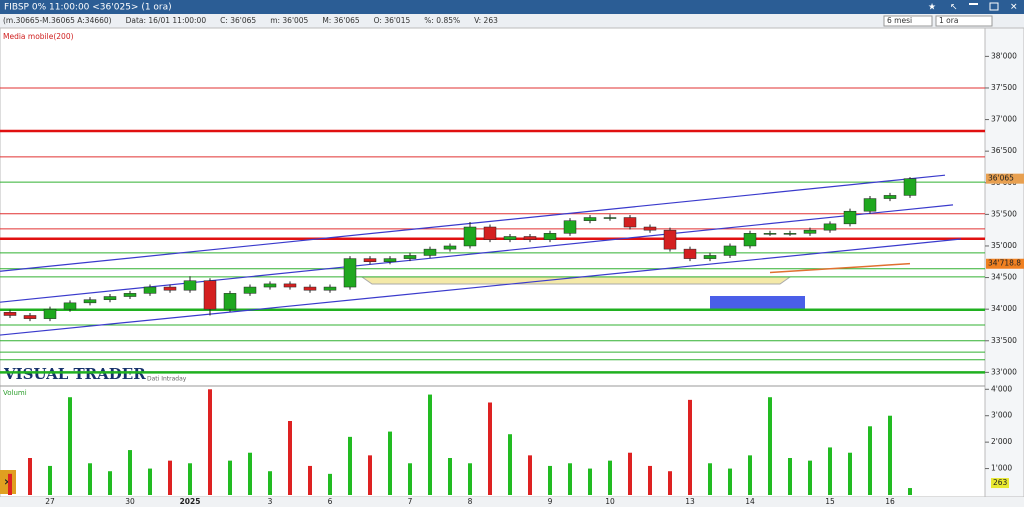  Describe the element at coordinates (130, 501) in the screenshot. I see `x-tick-label: 30` at that location.